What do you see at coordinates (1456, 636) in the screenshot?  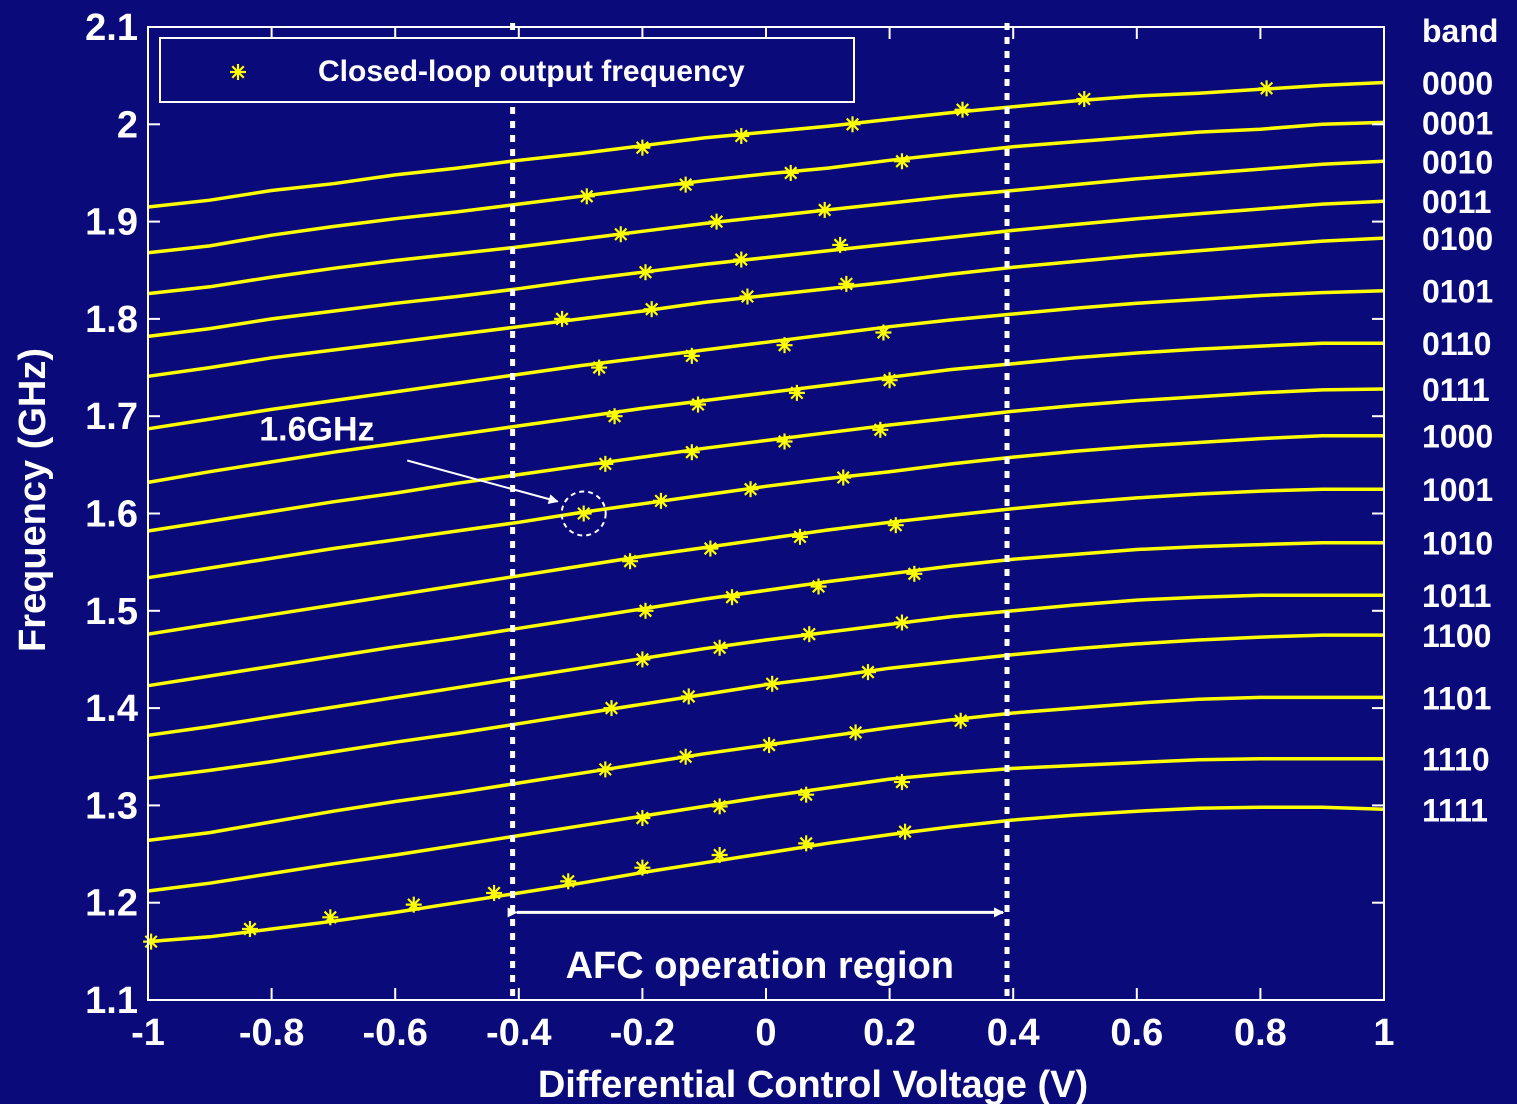 I see `band-label-1100: 1100` at bounding box center [1456, 636].